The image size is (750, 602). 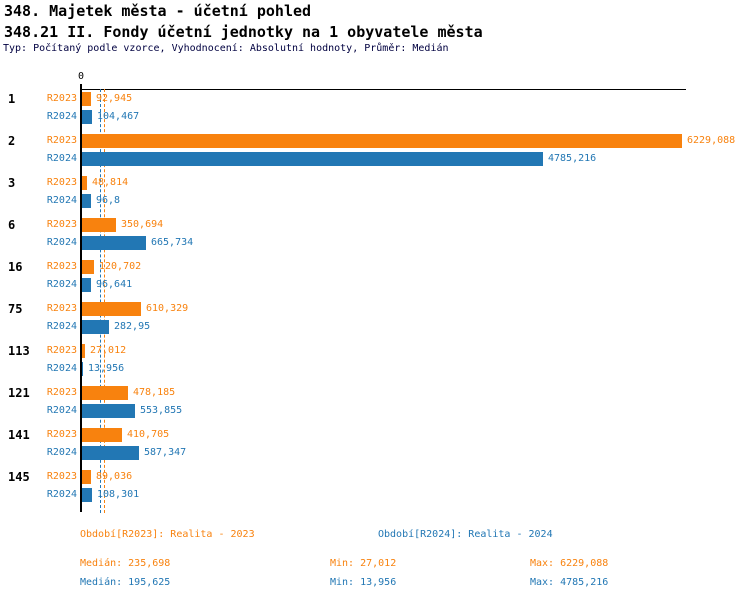 What do you see at coordinates (86, 99) in the screenshot?
I see `bar-1-r2023` at bounding box center [86, 99].